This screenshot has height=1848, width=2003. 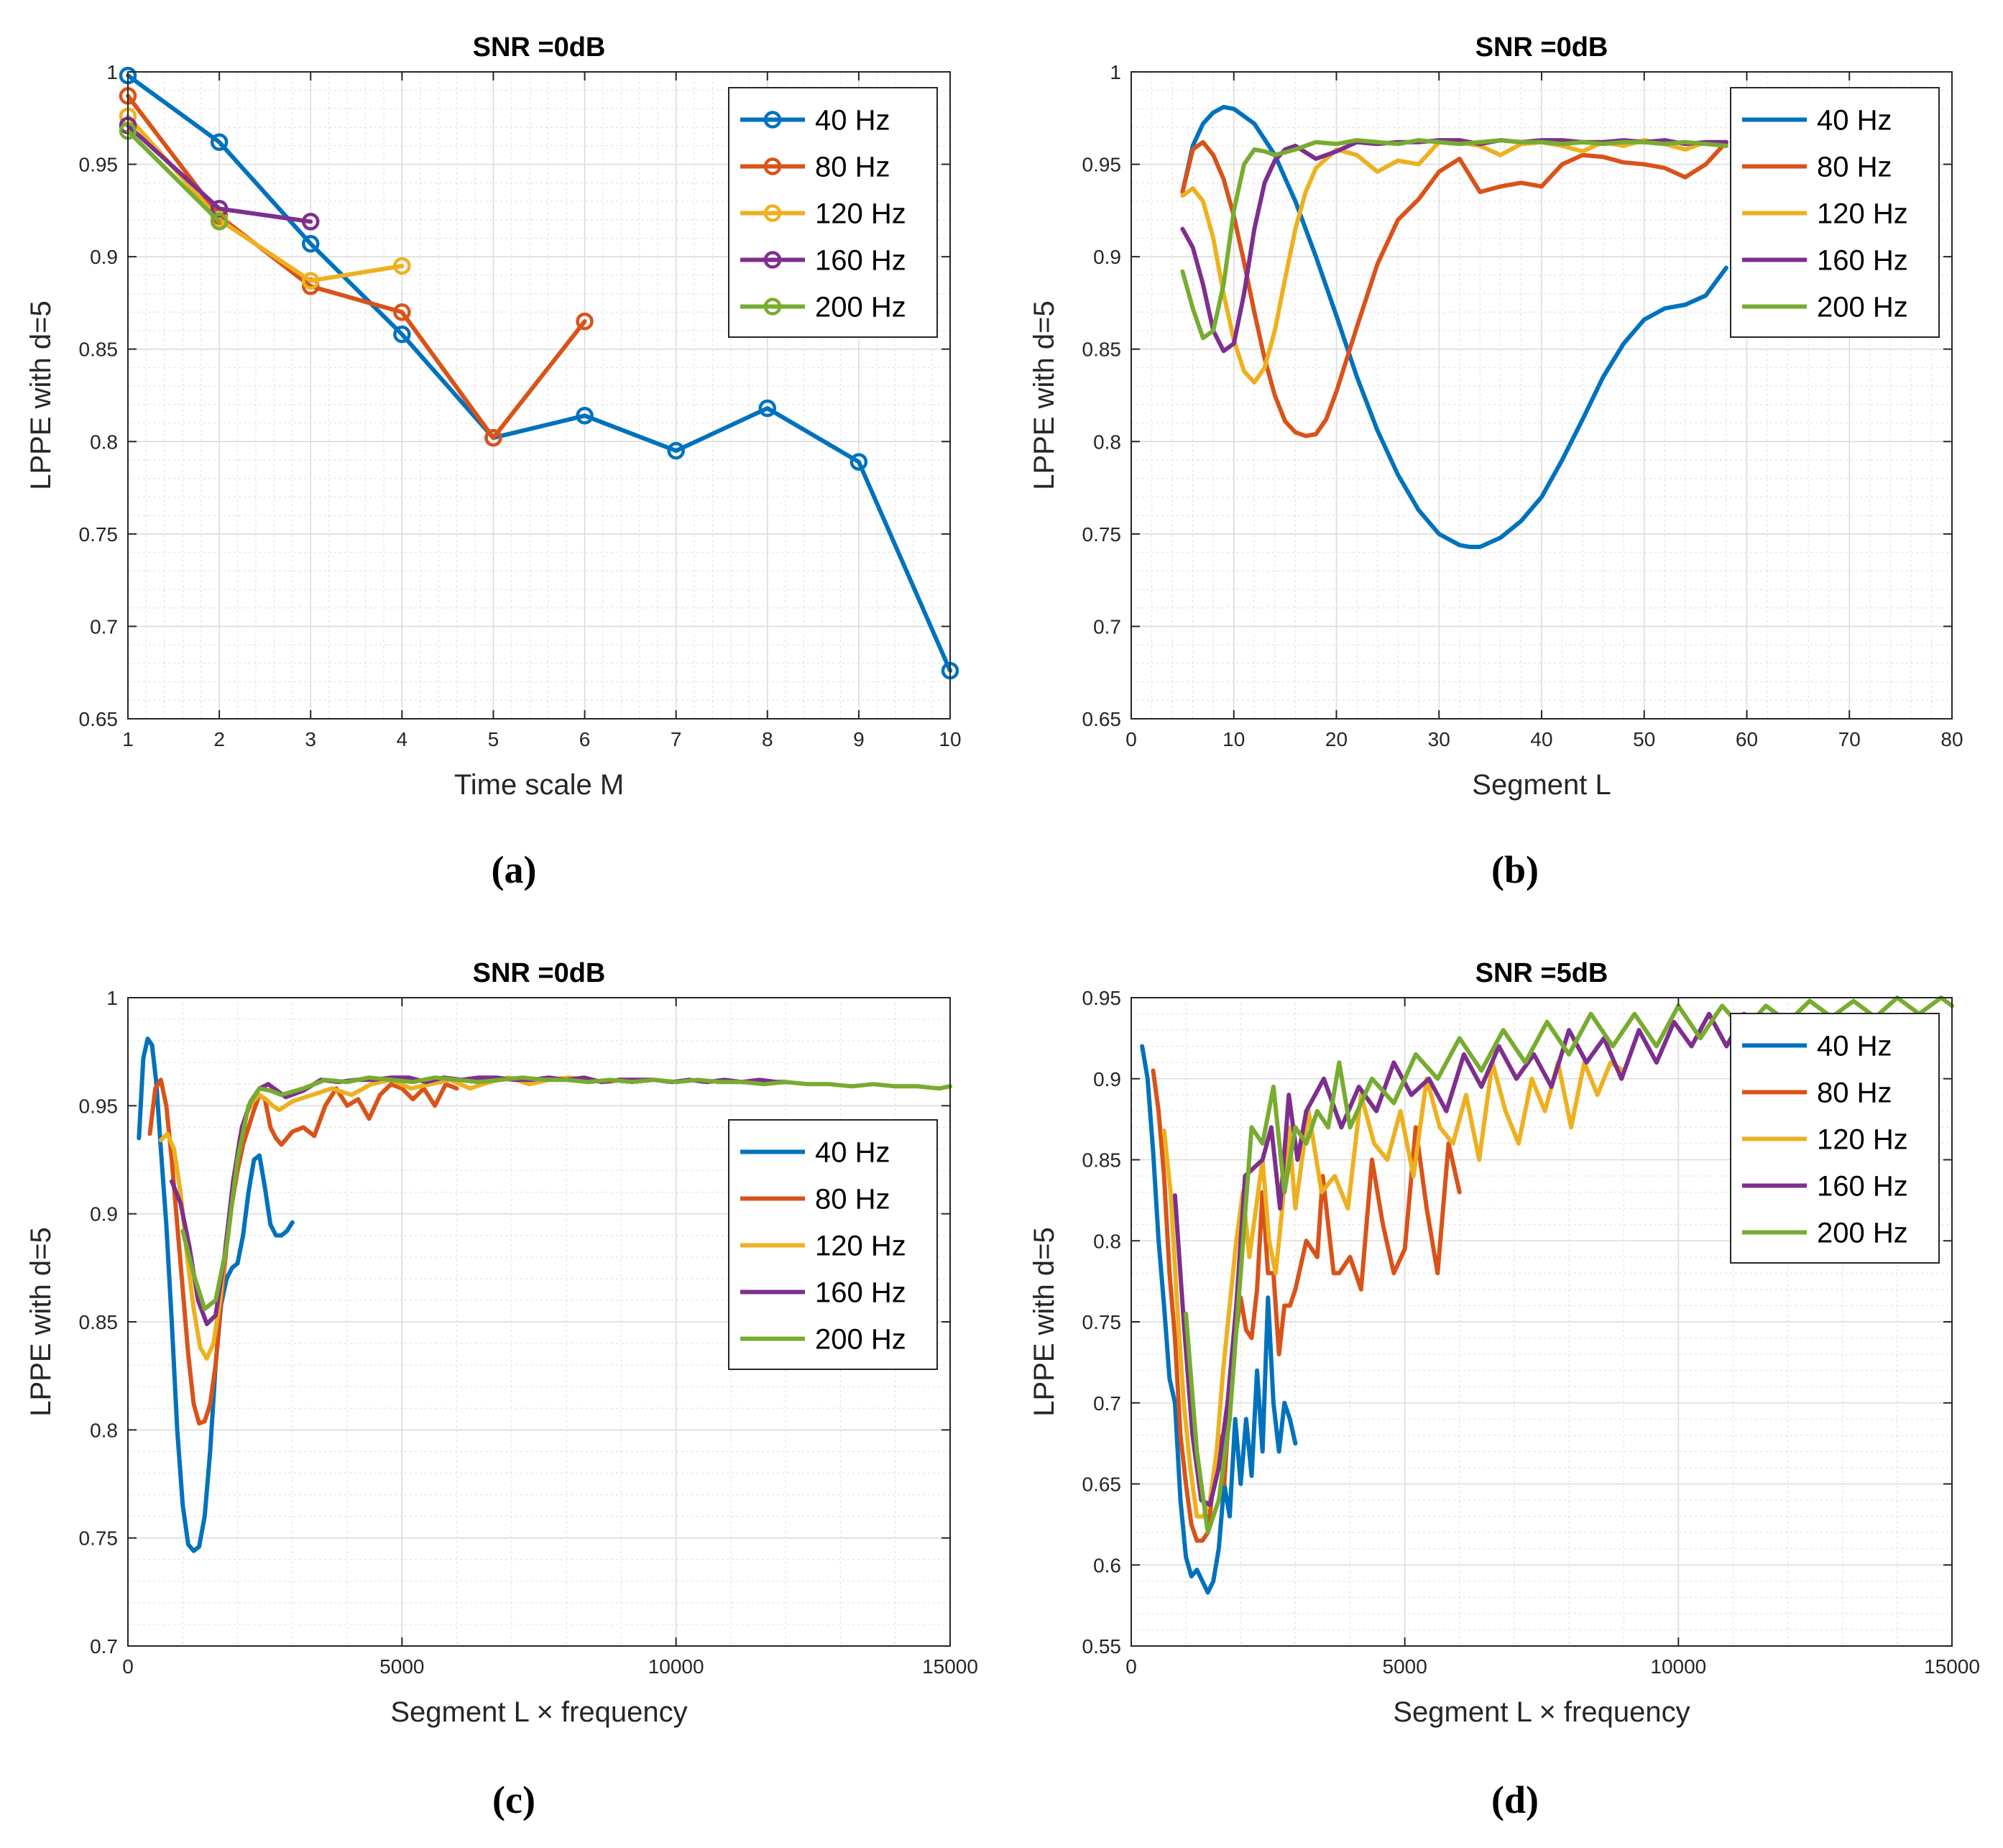 What do you see at coordinates (1515, 1799) in the screenshot?
I see `panel-caption: (d)` at bounding box center [1515, 1799].